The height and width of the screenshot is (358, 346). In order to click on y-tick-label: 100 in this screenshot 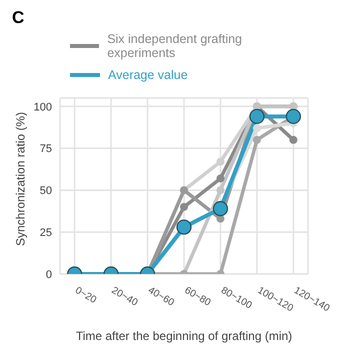, I will do `click(43, 107)`.